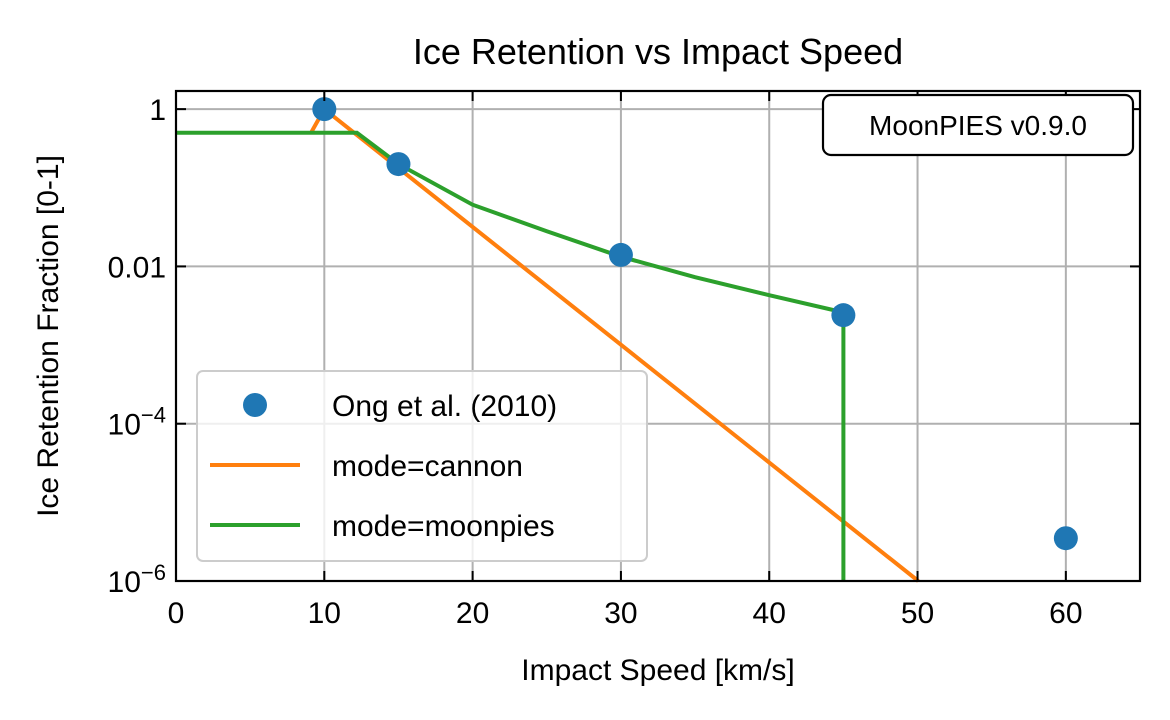 The height and width of the screenshot is (720, 1170). I want to click on x-axis-title: Impact Speed [km/s], so click(657, 670).